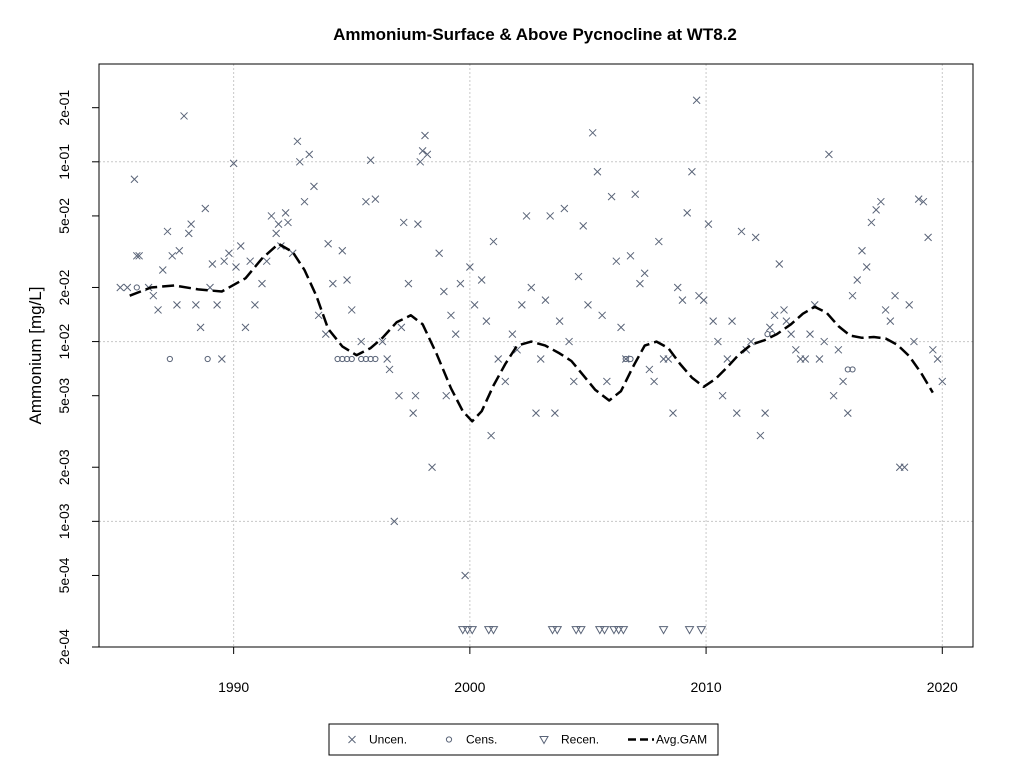 The width and height of the screenshot is (1024, 768). I want to click on y-tick-label-5: 1e-02, so click(64, 341).